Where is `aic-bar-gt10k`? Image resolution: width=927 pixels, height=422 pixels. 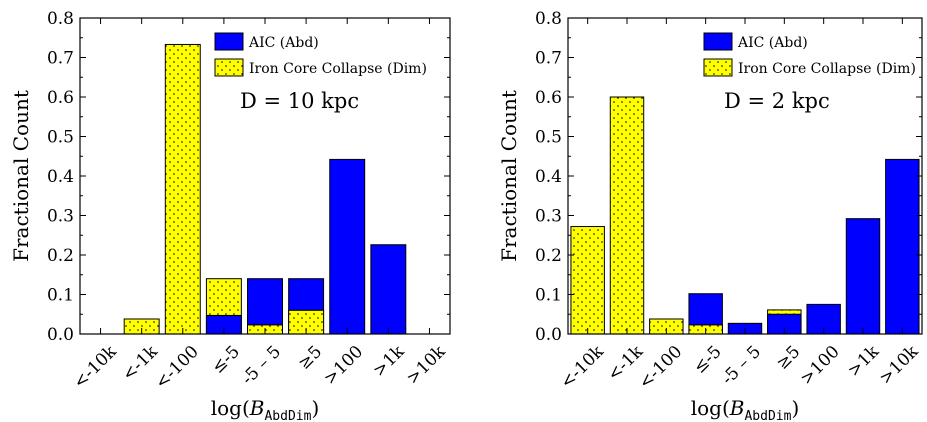
aic-bar-gt10k is located at coordinates (902, 246).